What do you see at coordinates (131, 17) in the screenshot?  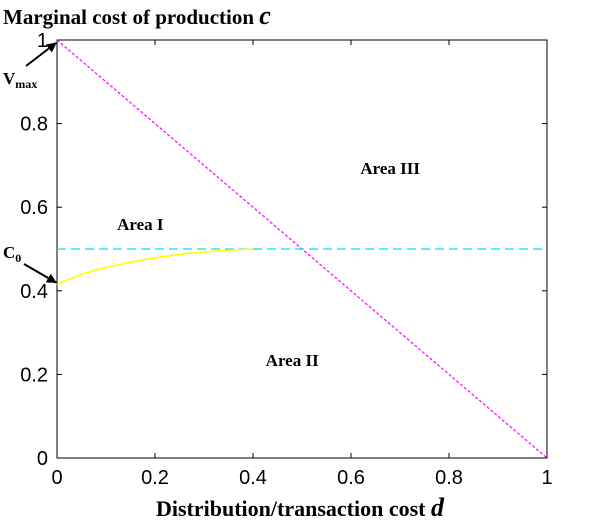 I see `y-axis-title-text: Marginal cost of production` at bounding box center [131, 17].